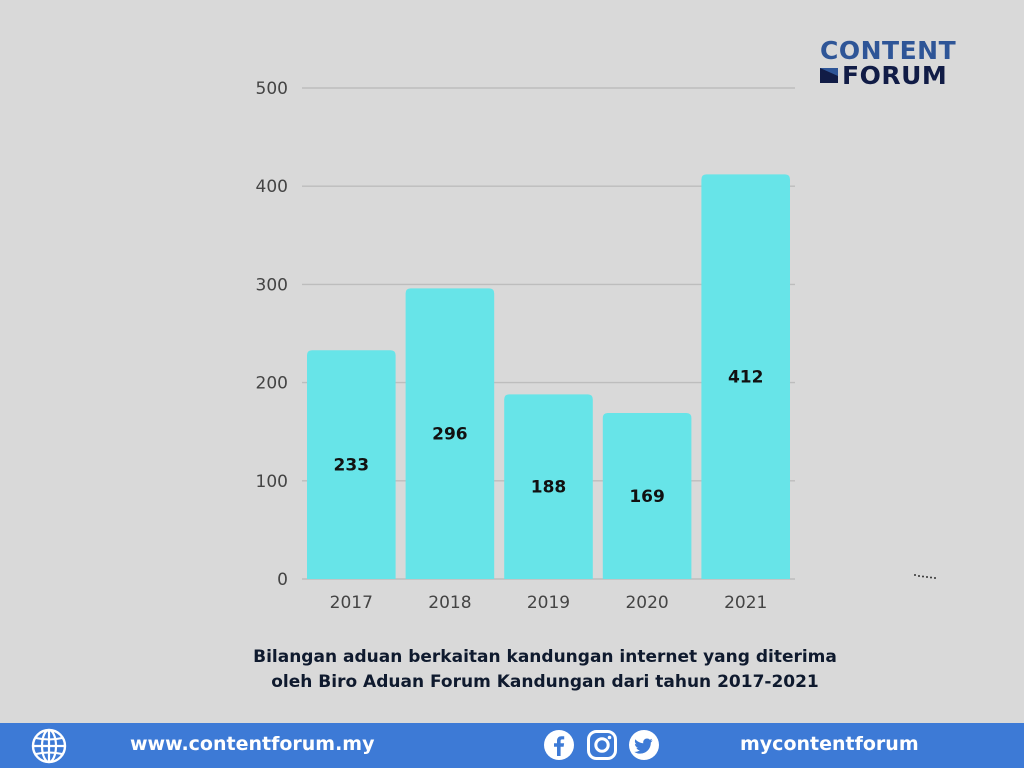  Describe the element at coordinates (272, 482) in the screenshot. I see `y-tick-label: 100` at that location.